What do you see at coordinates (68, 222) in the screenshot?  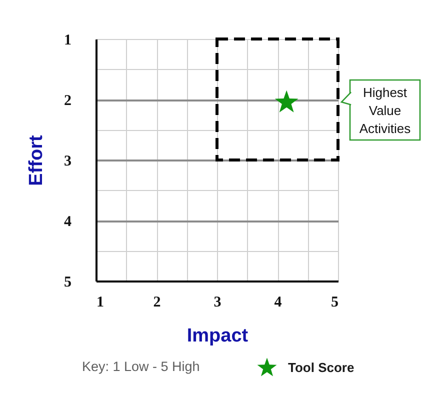 I see `y-tick-label: 4` at bounding box center [68, 222].